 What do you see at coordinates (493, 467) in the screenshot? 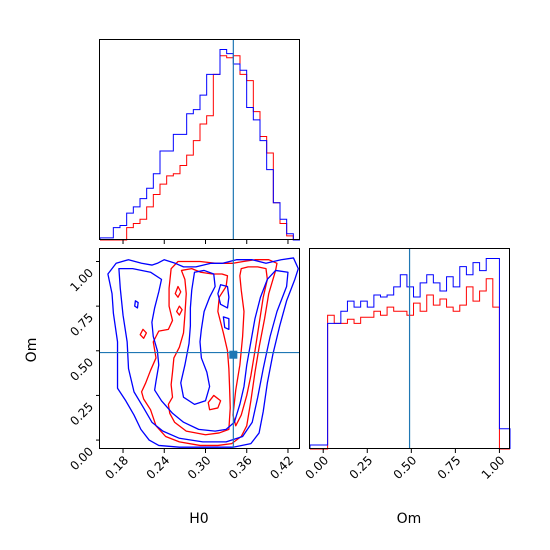
I see `om-hist-xtick-label-4: 1.00` at bounding box center [493, 467].